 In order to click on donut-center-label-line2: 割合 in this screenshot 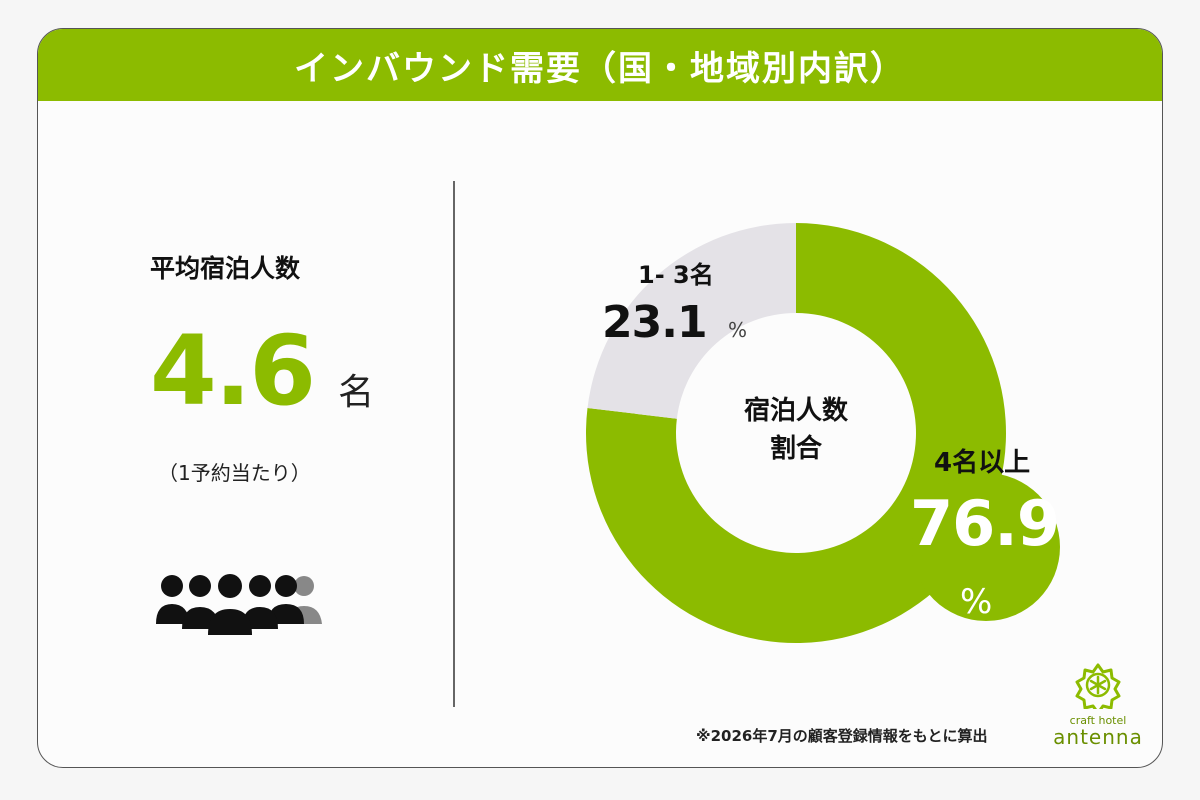, I will do `click(796, 448)`.